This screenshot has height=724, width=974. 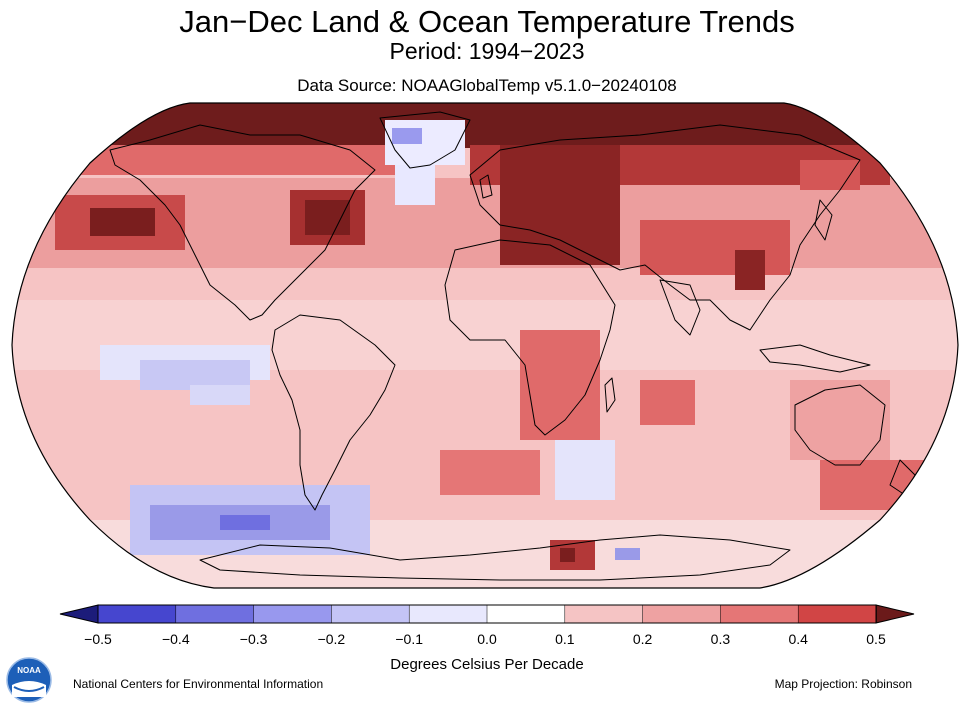 What do you see at coordinates (253, 639) in the screenshot?
I see `colorbar-tick-label: −0.3` at bounding box center [253, 639].